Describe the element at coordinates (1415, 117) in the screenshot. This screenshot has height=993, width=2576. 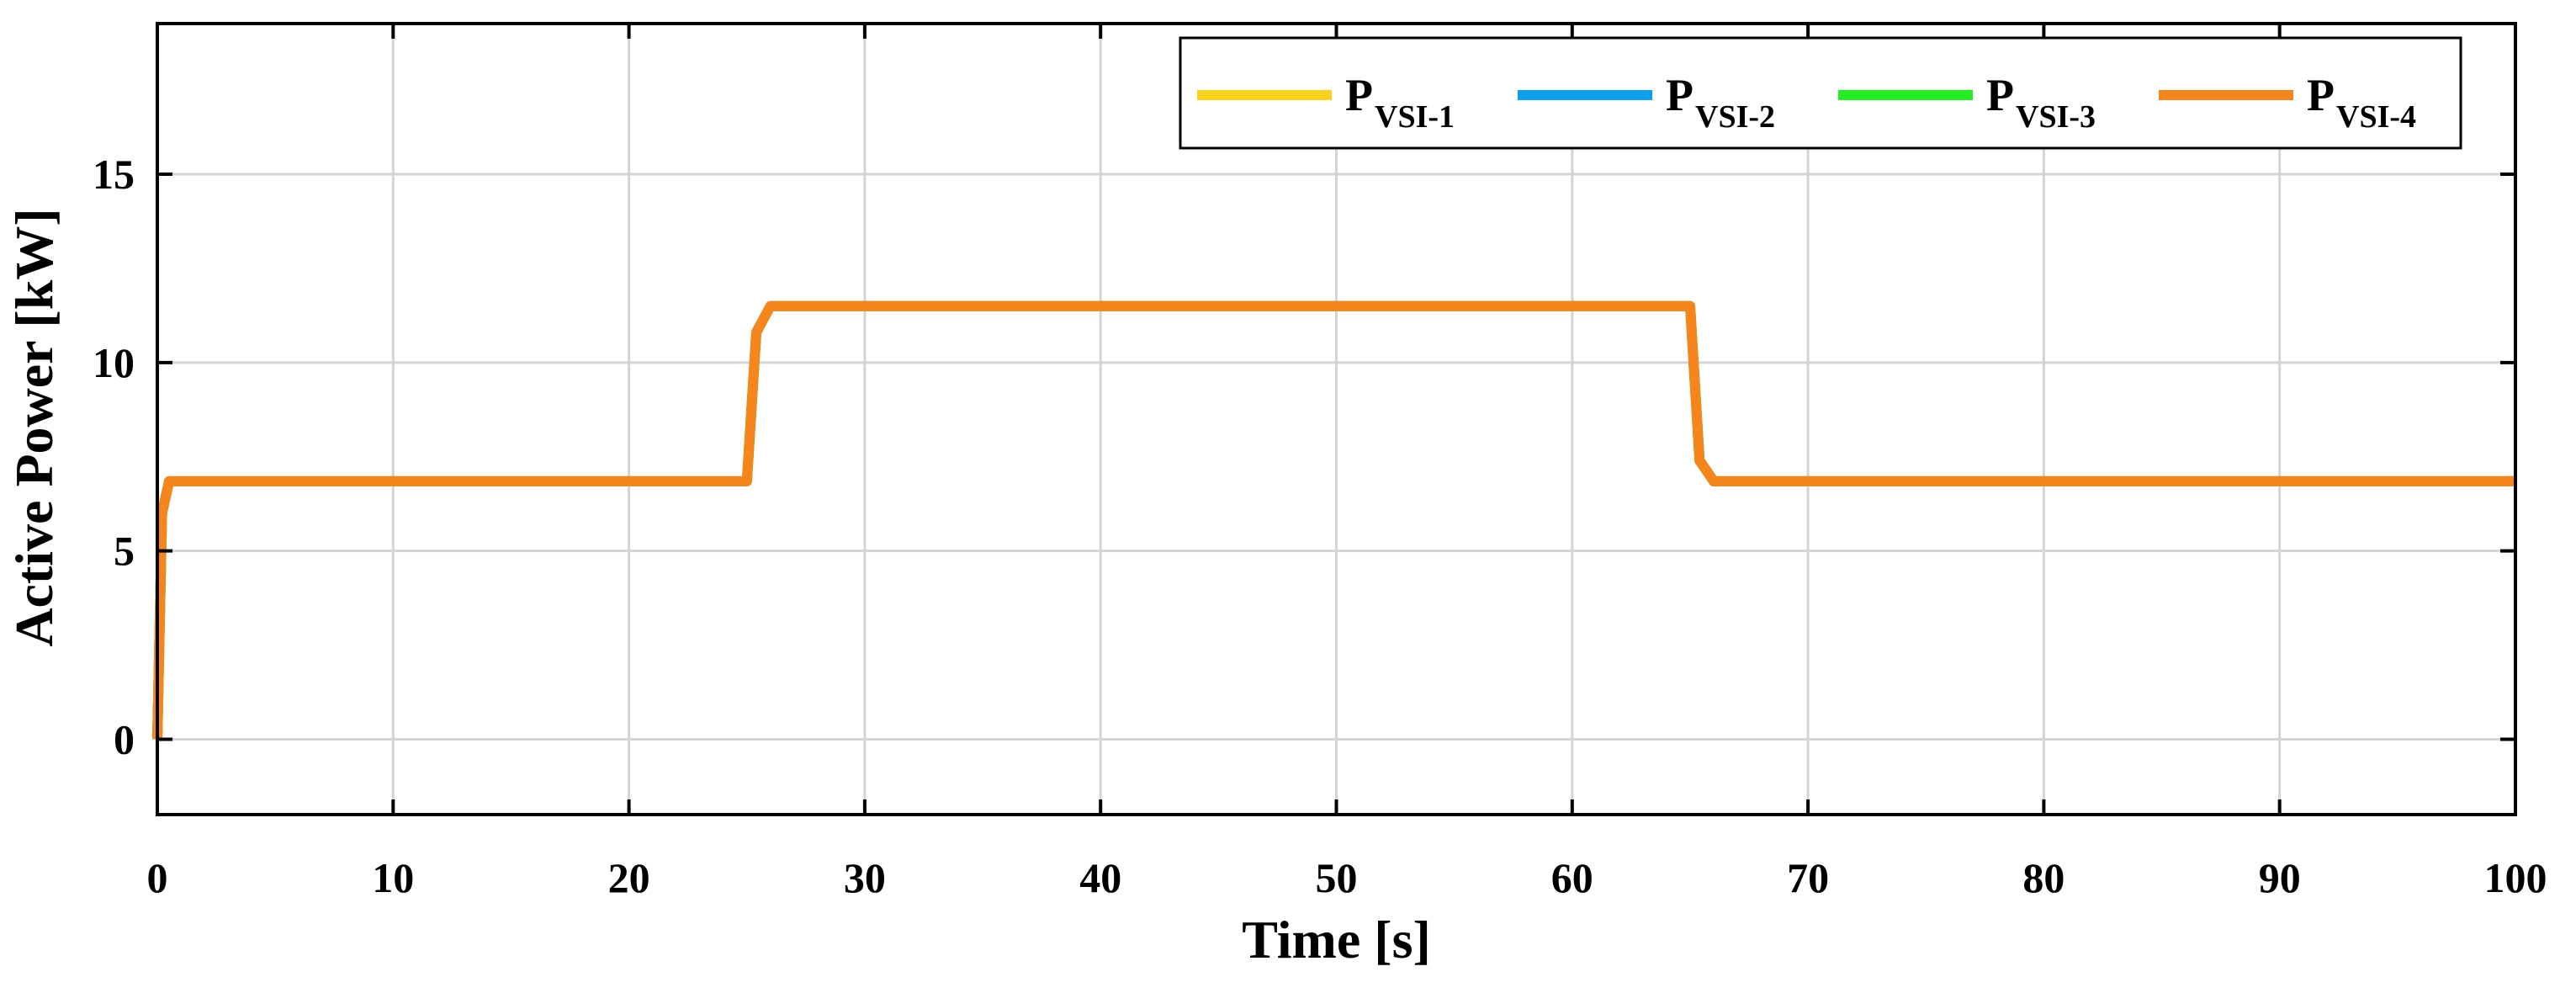
I see `legend-label-subscript: VSI-1` at that location.